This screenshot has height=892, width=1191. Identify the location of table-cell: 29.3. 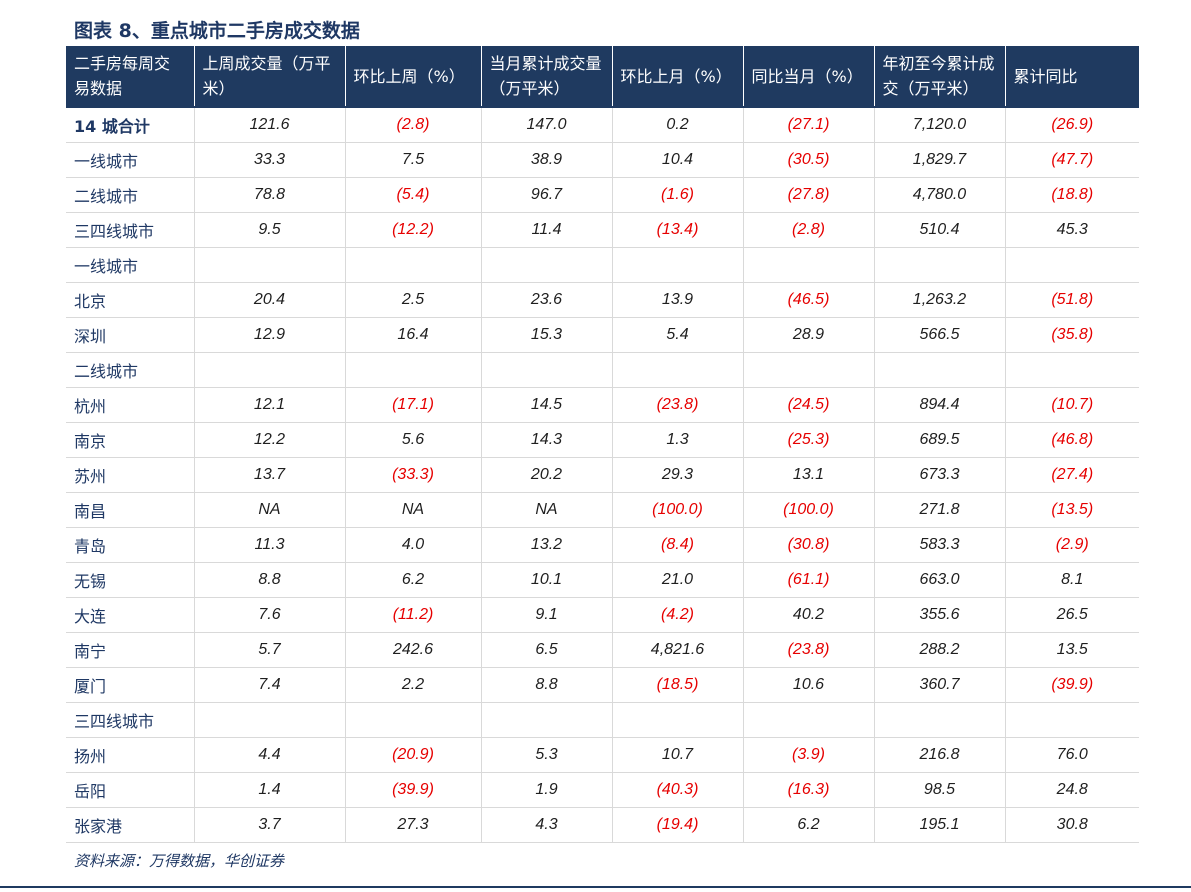
(678, 475).